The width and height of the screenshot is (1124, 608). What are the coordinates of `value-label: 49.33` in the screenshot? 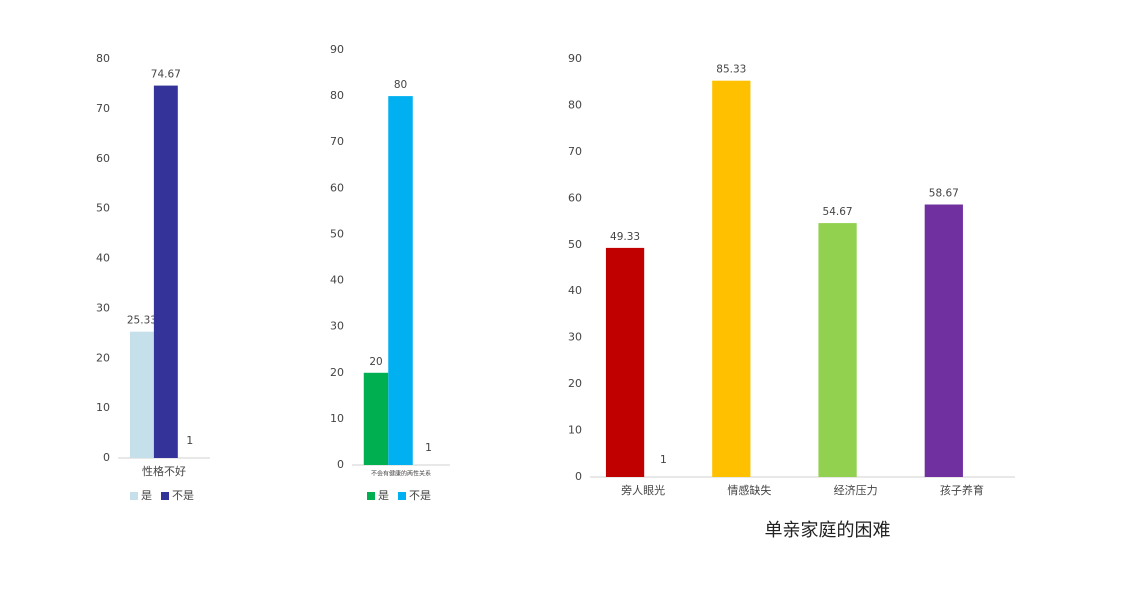 It's located at (625, 237).